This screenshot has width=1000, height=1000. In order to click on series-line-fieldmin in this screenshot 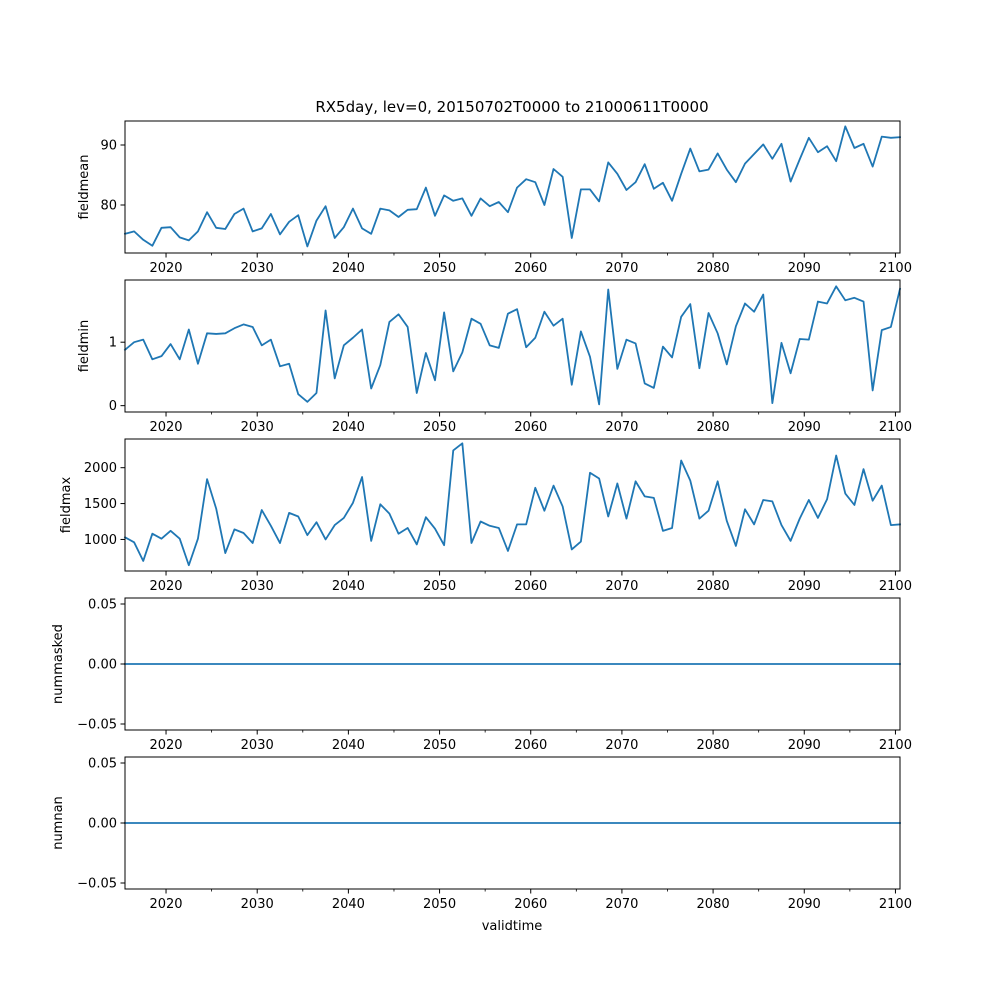, I will do `click(512, 345)`.